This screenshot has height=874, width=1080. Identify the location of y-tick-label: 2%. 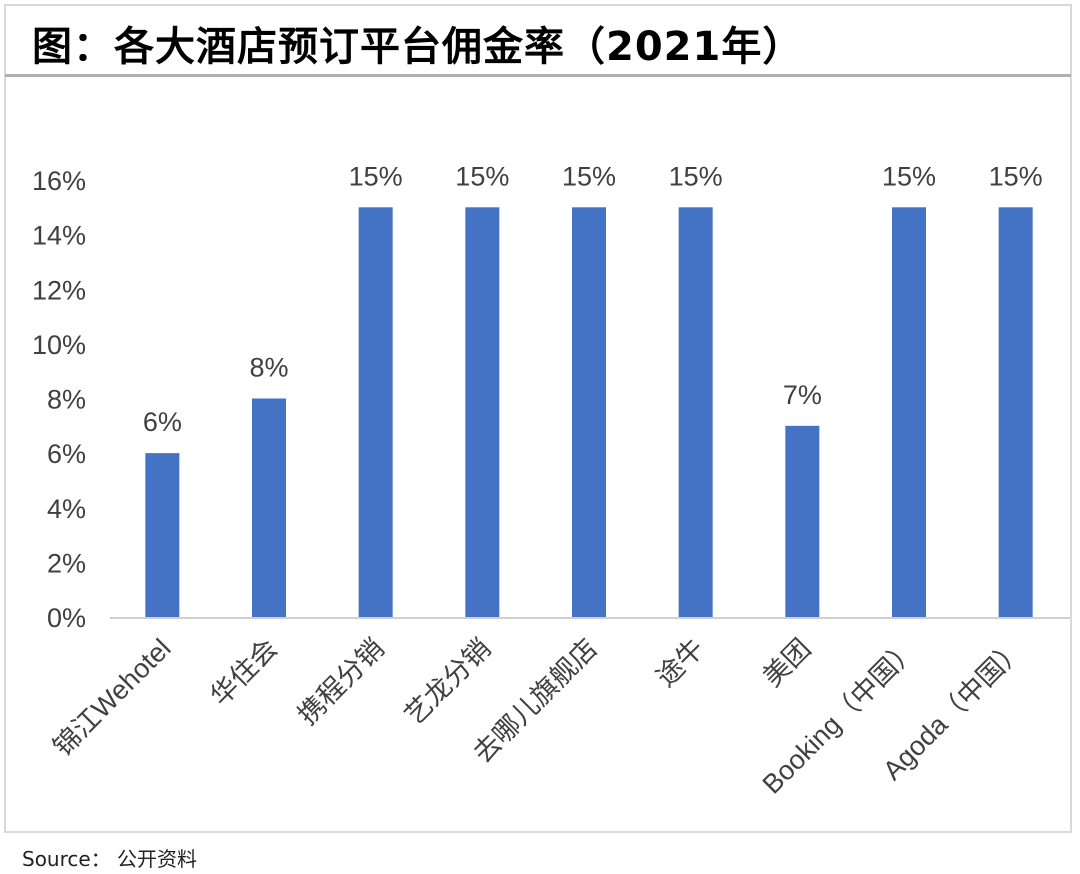
(66, 563).